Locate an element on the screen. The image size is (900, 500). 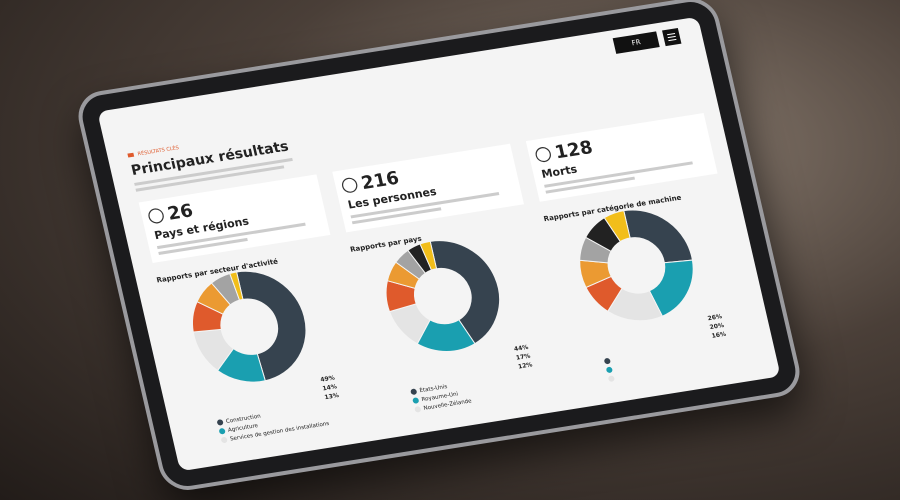
value-label: 44% is located at coordinates (521, 348).